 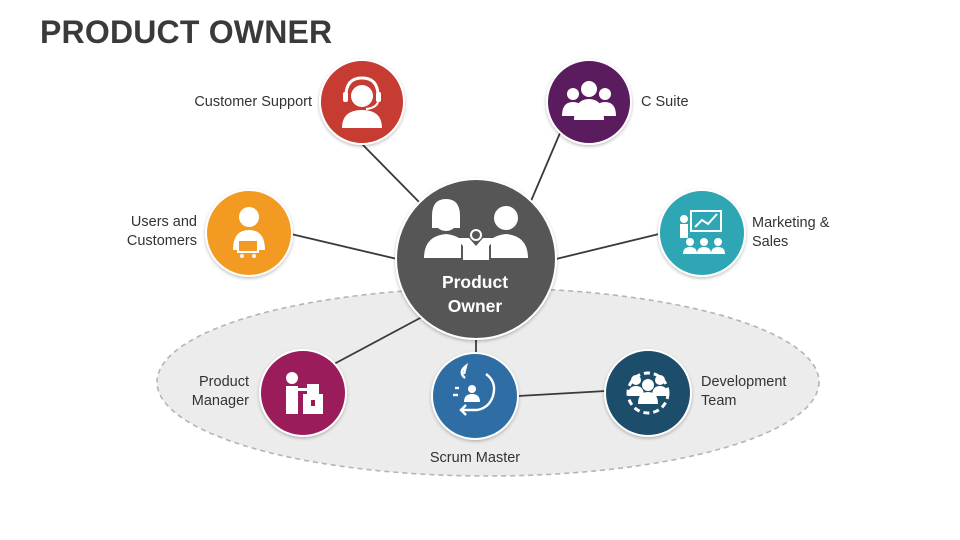 I want to click on headset-agent-icon, so click(x=362, y=102).